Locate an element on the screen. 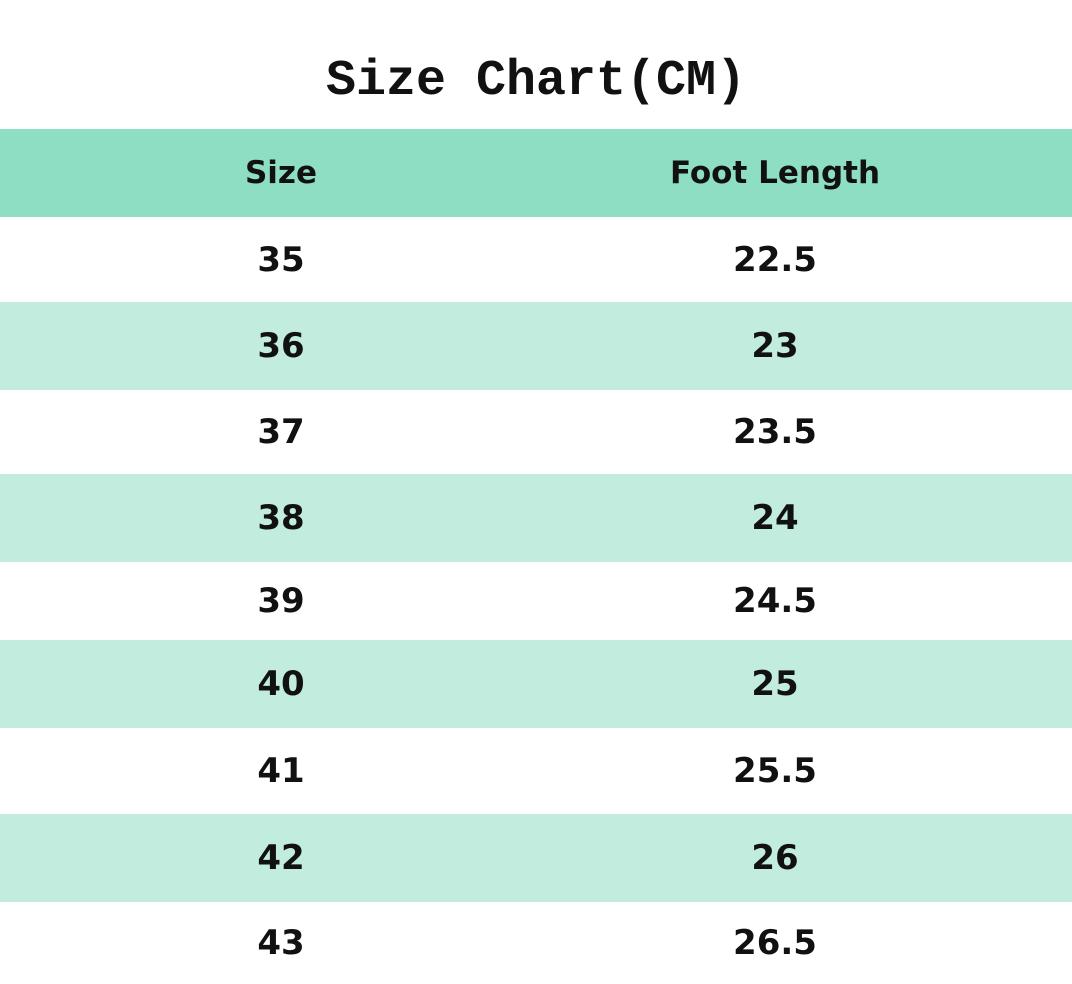 This screenshot has width=1072, height=984. table-row: 43 26.5 is located at coordinates (536, 943).